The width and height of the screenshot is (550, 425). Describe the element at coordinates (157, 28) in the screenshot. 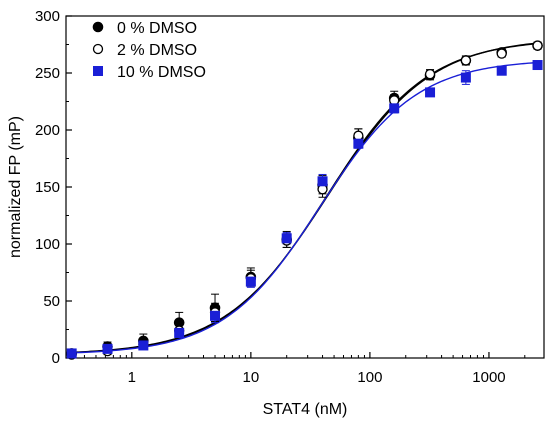

I see `legend-label: 0 % DMSO` at that location.